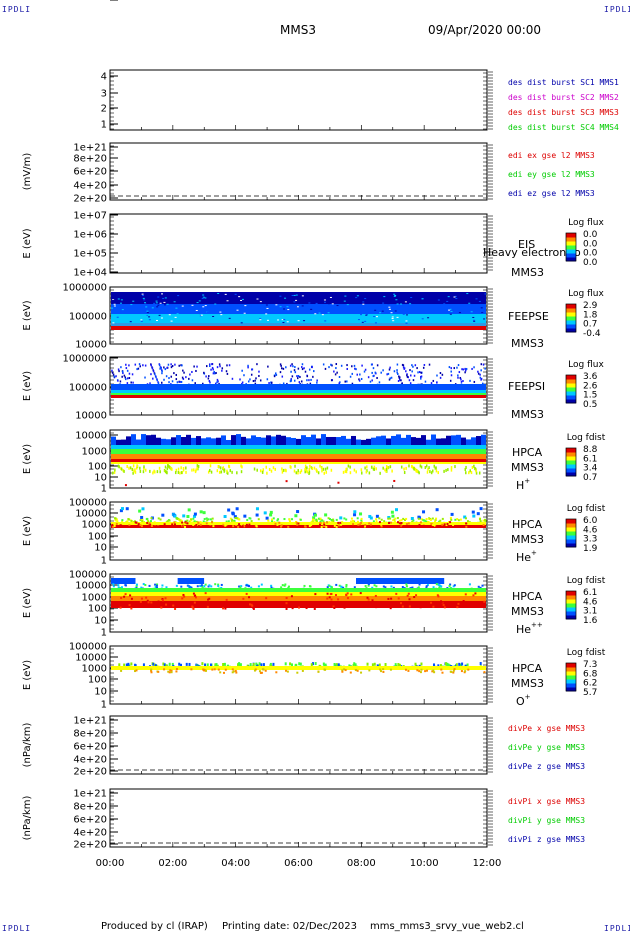 The width and height of the screenshot is (630, 934). I want to click on y-tick-label: 1000000, so click(84, 288).